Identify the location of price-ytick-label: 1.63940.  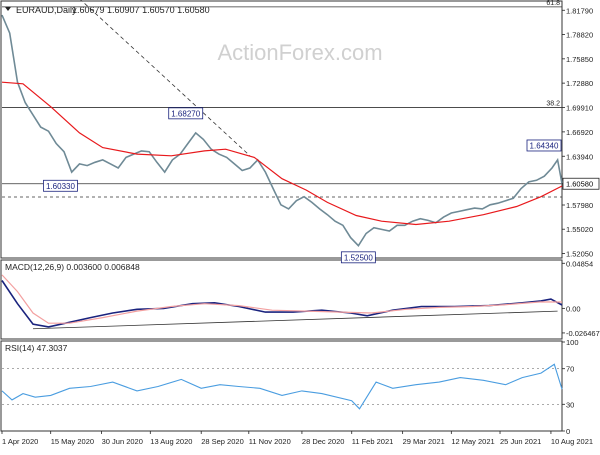
(579, 156).